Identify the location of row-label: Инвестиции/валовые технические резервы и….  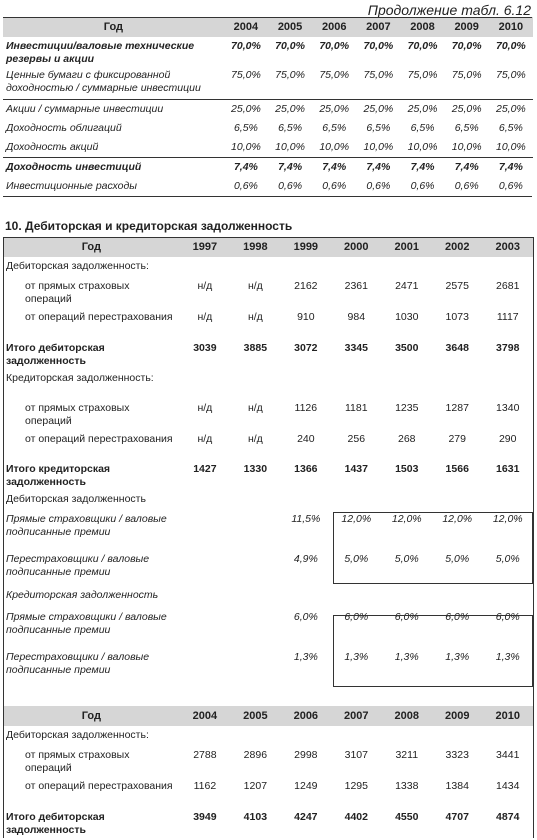
(100, 52).